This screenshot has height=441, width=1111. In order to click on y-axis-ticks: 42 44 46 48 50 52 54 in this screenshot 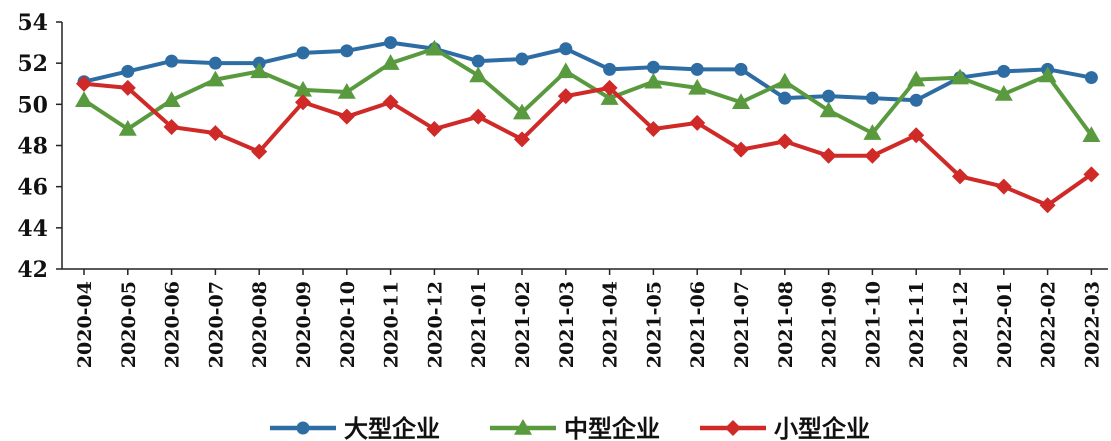, I will do `click(39, 146)`.